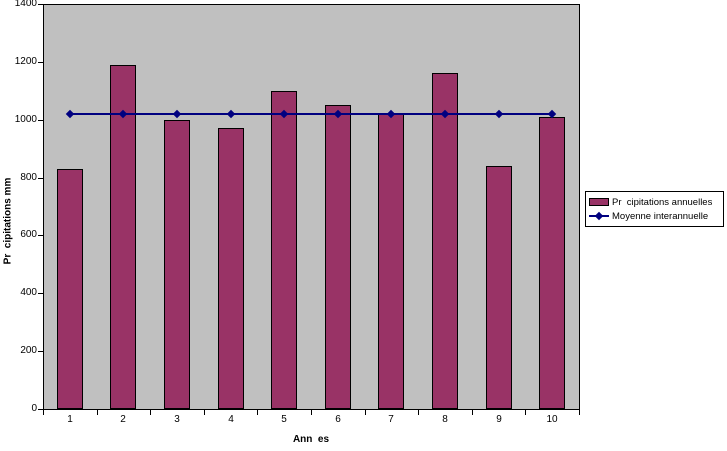  Describe the element at coordinates (284, 419) in the screenshot. I see `x-tick-label: 5` at that location.